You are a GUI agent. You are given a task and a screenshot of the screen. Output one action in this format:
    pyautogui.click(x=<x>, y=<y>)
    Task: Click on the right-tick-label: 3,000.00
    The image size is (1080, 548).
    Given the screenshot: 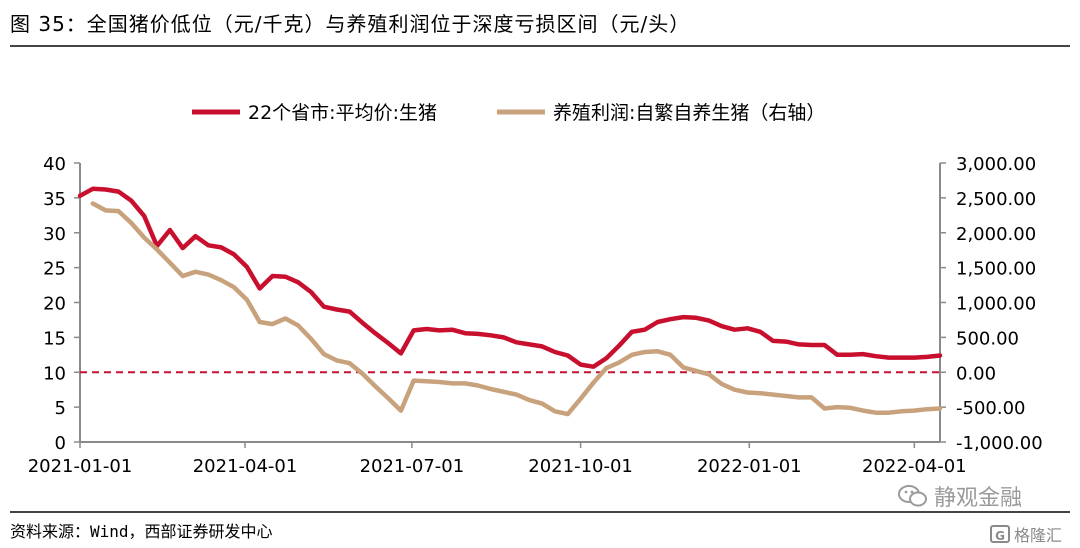 What is the action you would take?
    pyautogui.click(x=996, y=164)
    